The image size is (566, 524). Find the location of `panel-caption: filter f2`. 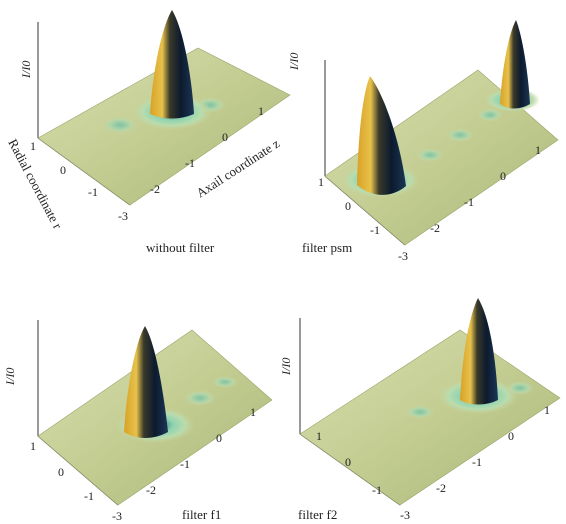

panel-caption: filter f2 is located at coordinates (317, 514).